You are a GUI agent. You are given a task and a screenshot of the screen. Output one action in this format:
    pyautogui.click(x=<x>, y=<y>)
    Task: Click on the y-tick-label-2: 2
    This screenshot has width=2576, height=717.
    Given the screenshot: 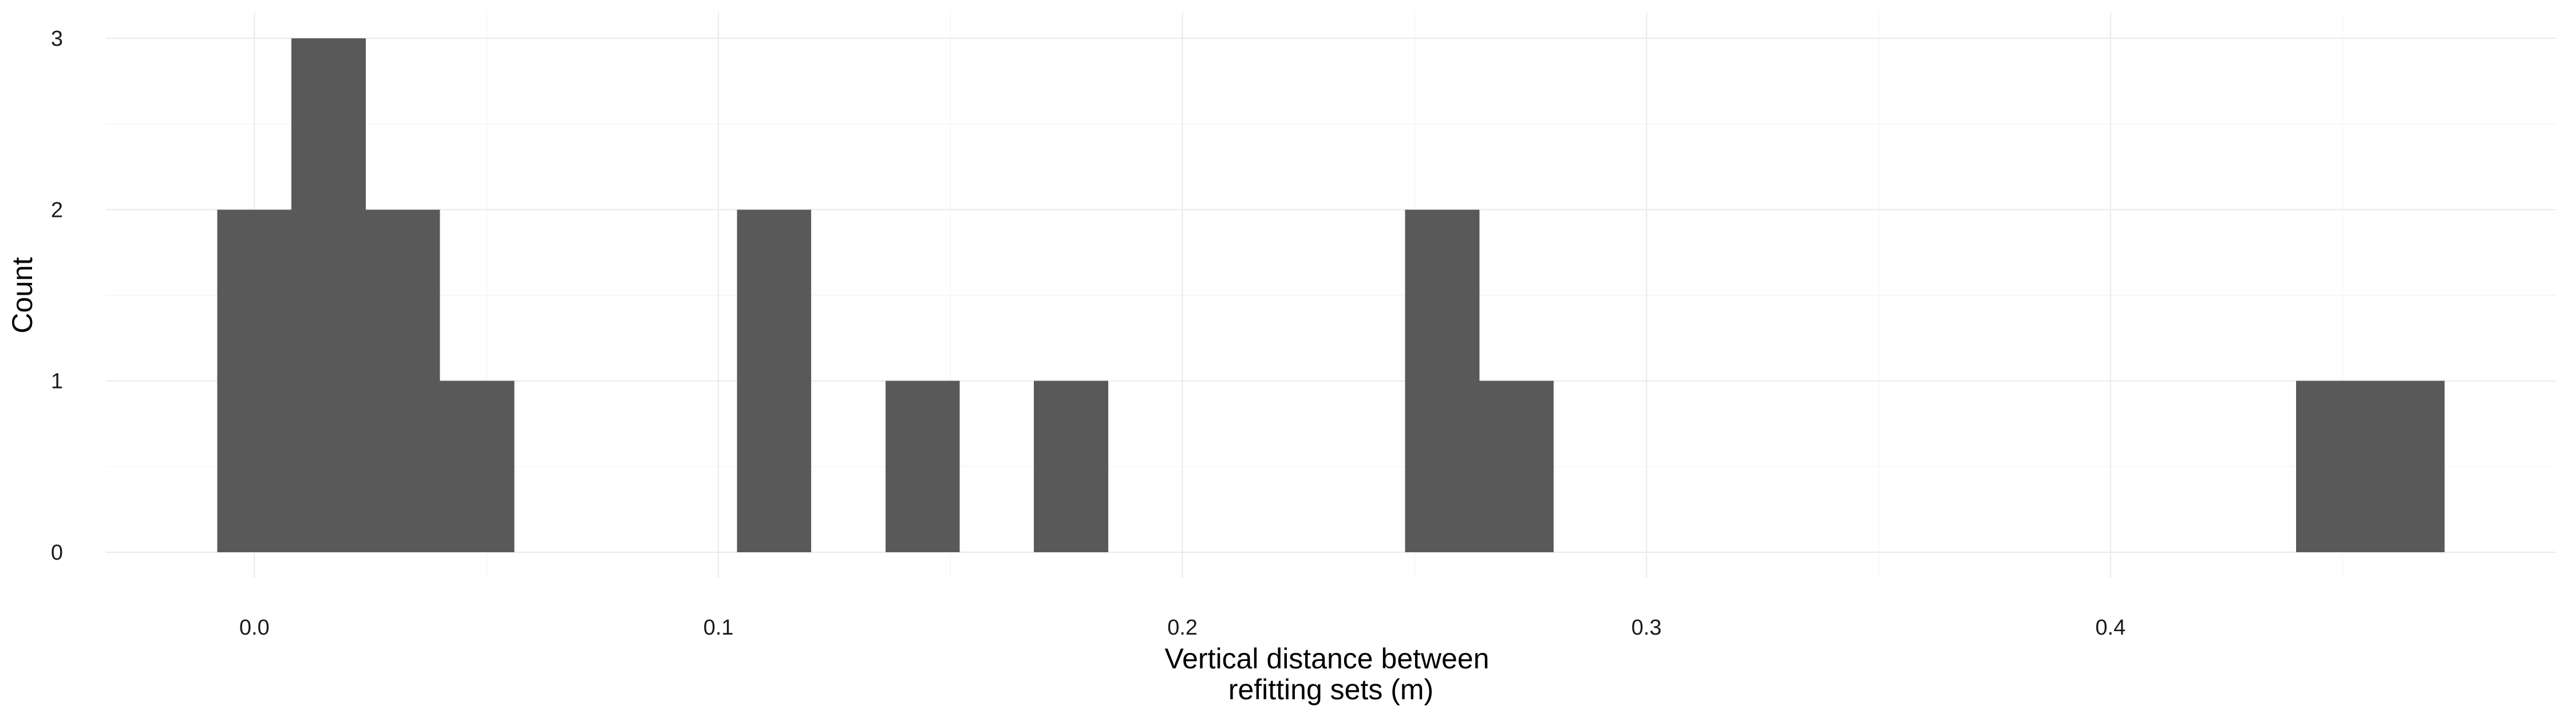 What is the action you would take?
    pyautogui.click(x=57, y=210)
    